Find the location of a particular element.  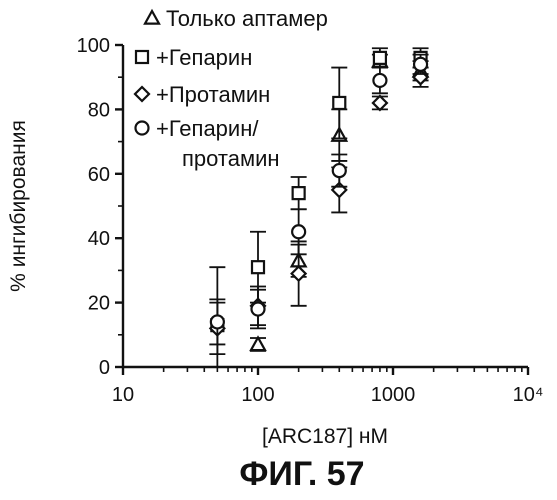

legend-entry-diamond: +Протамин is located at coordinates (202, 94).